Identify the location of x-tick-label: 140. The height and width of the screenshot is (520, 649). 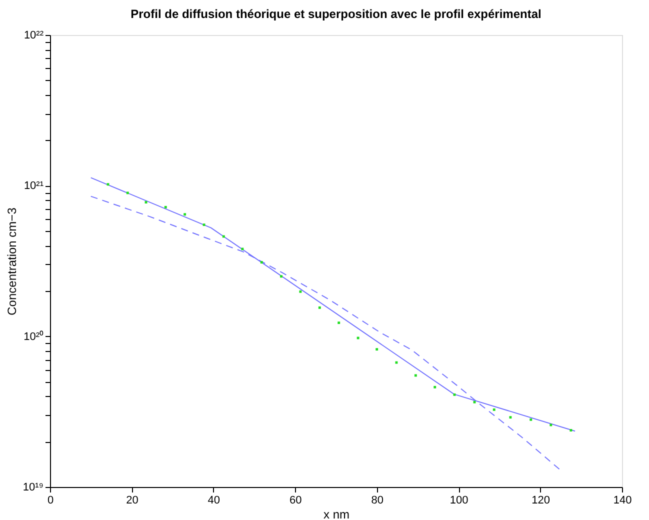
(622, 500).